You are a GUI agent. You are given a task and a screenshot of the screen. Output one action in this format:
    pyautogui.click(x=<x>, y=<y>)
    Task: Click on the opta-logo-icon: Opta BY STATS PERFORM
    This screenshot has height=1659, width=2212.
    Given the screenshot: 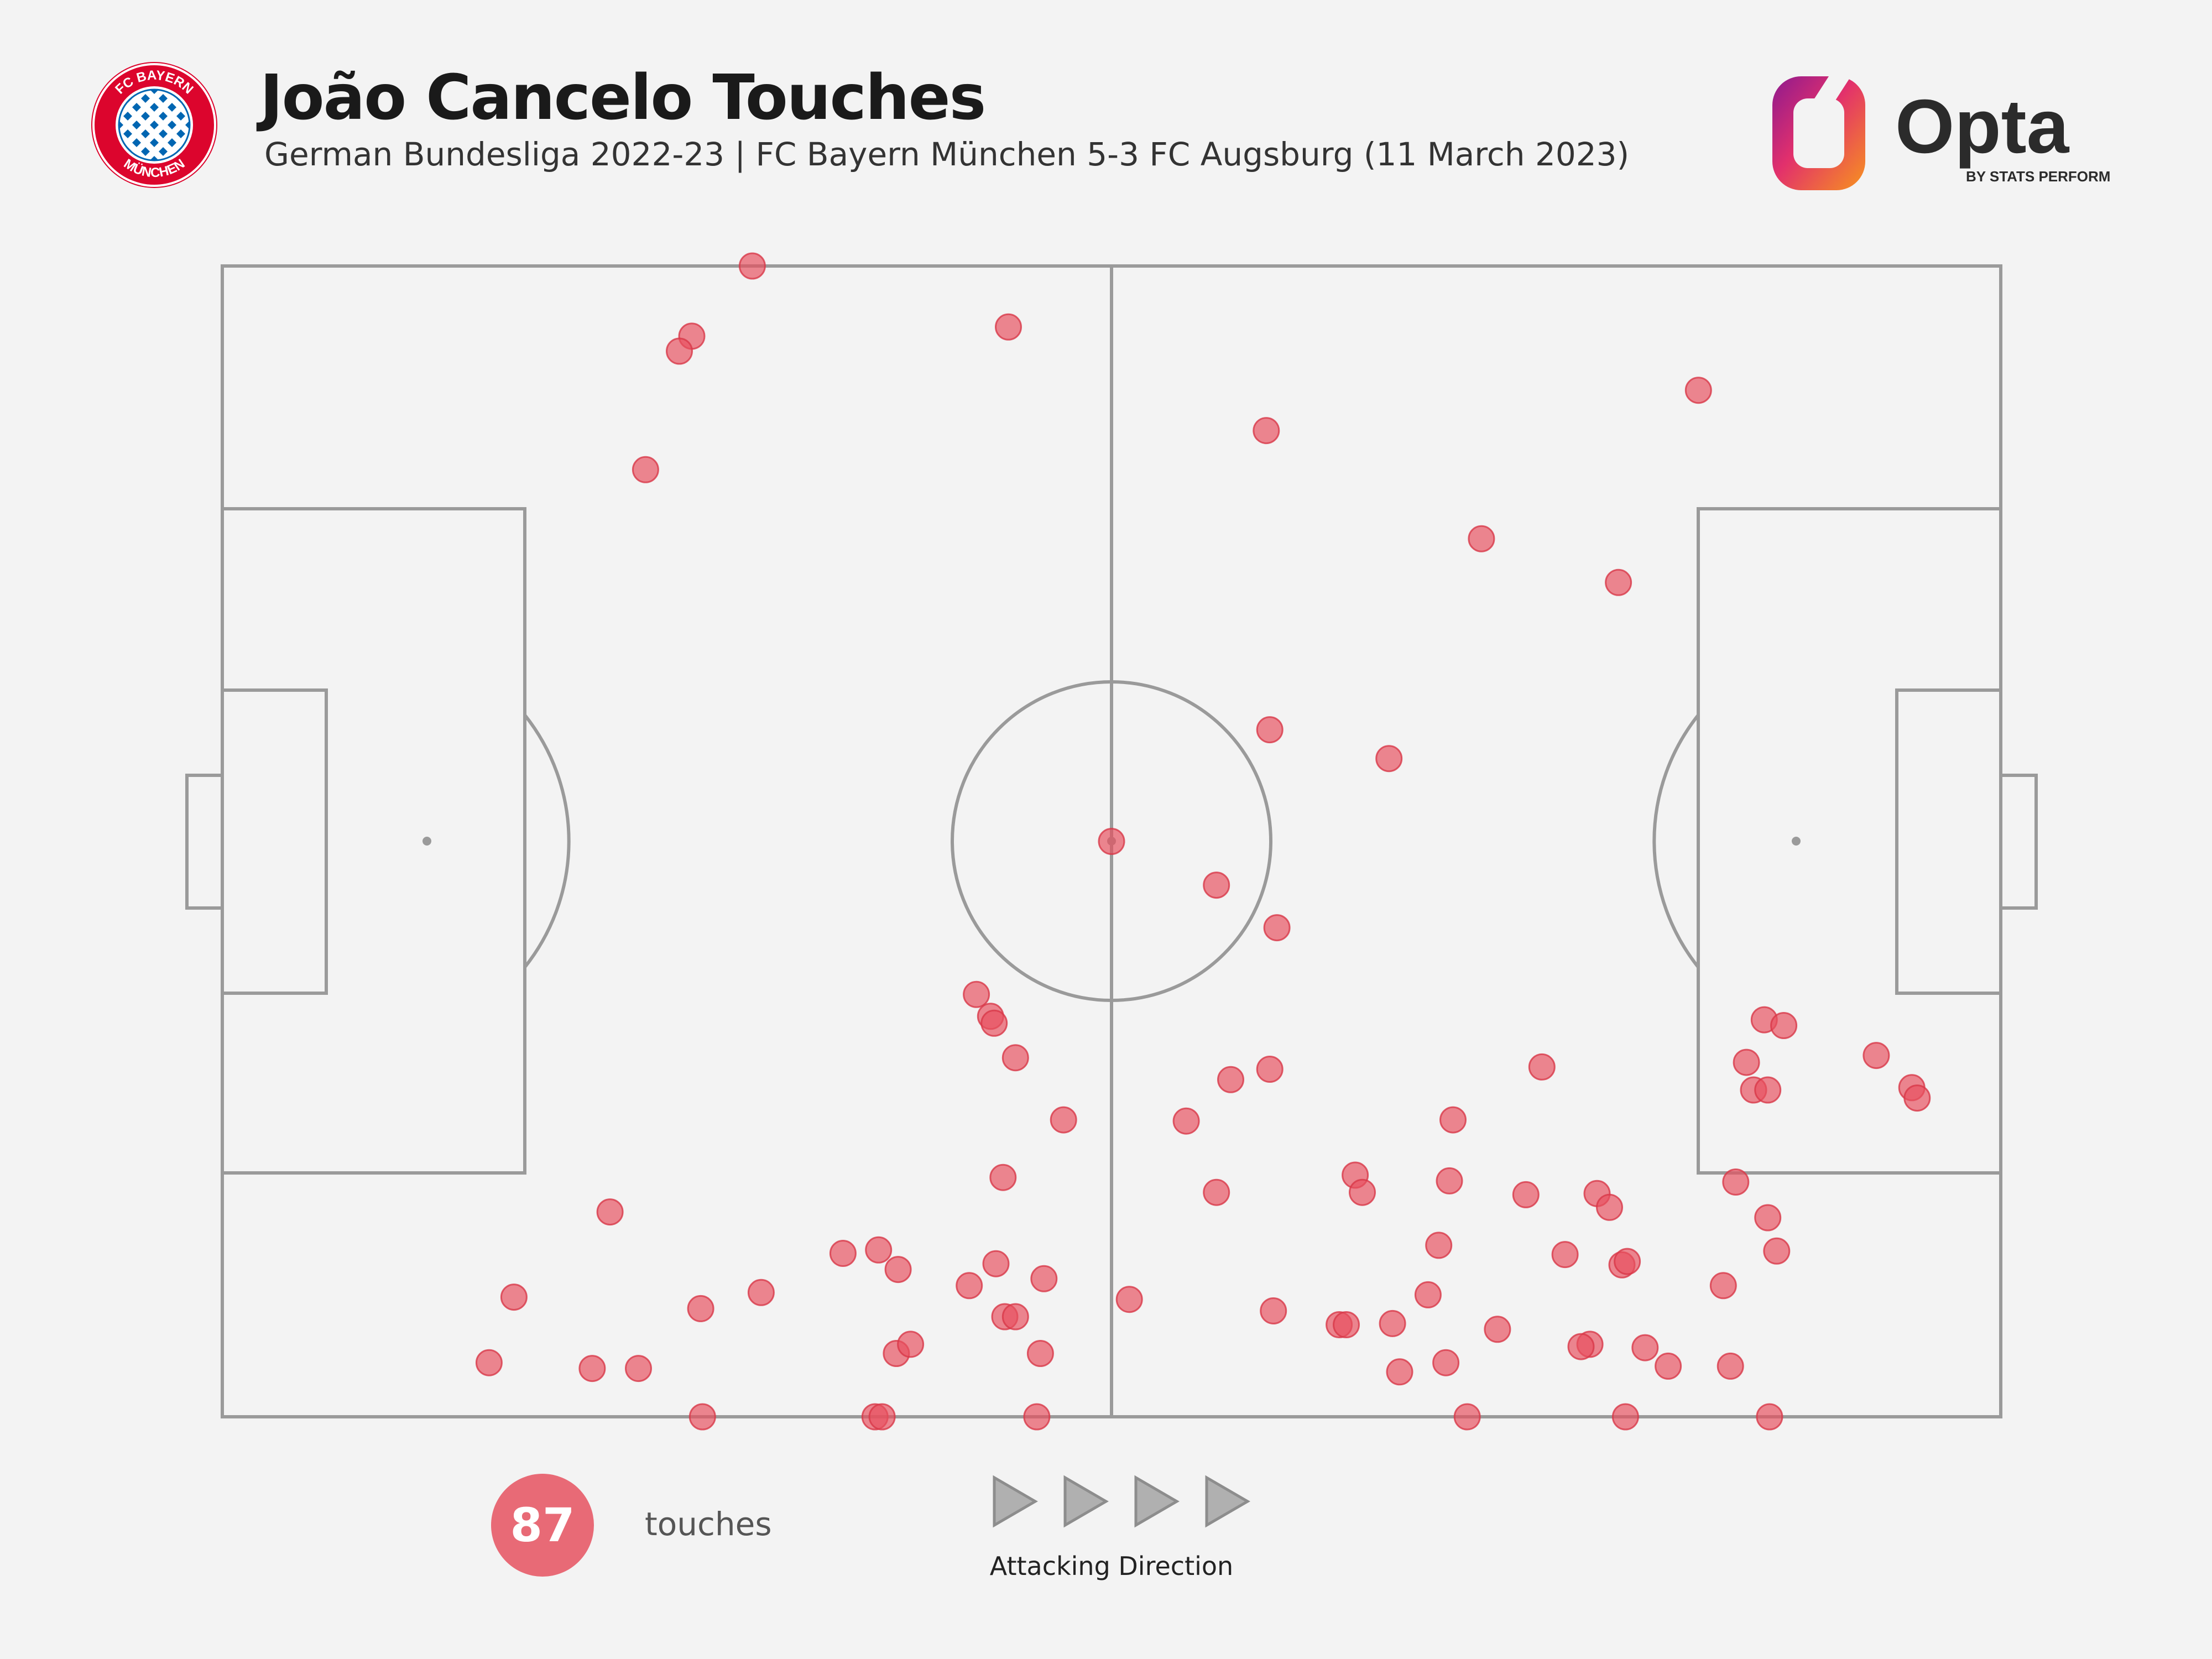 What is the action you would take?
    pyautogui.click(x=1941, y=133)
    